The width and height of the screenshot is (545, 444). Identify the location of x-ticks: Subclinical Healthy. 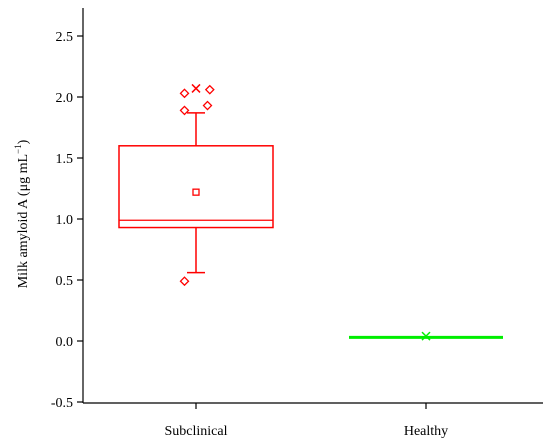
(306, 421).